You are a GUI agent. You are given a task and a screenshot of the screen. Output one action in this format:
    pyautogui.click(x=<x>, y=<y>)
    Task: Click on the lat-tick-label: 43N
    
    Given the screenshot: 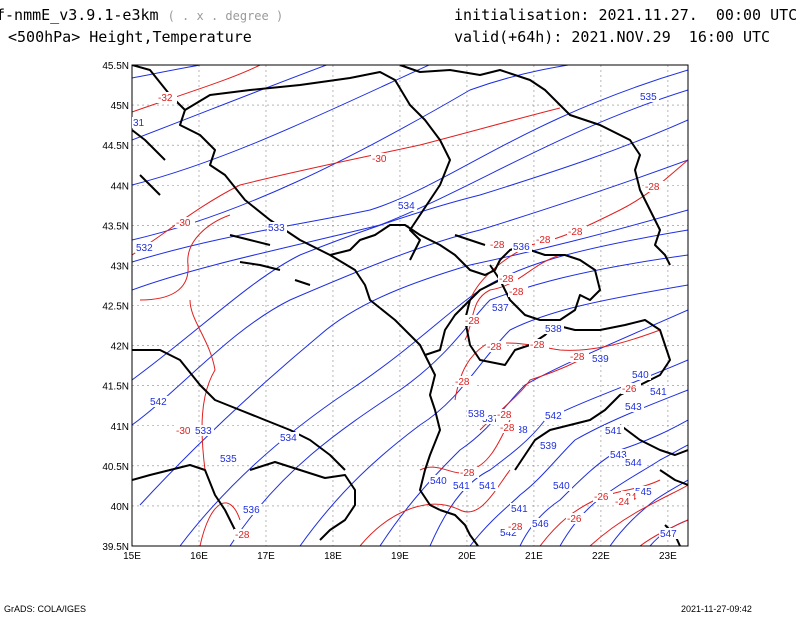 What is the action you would take?
    pyautogui.click(x=120, y=266)
    